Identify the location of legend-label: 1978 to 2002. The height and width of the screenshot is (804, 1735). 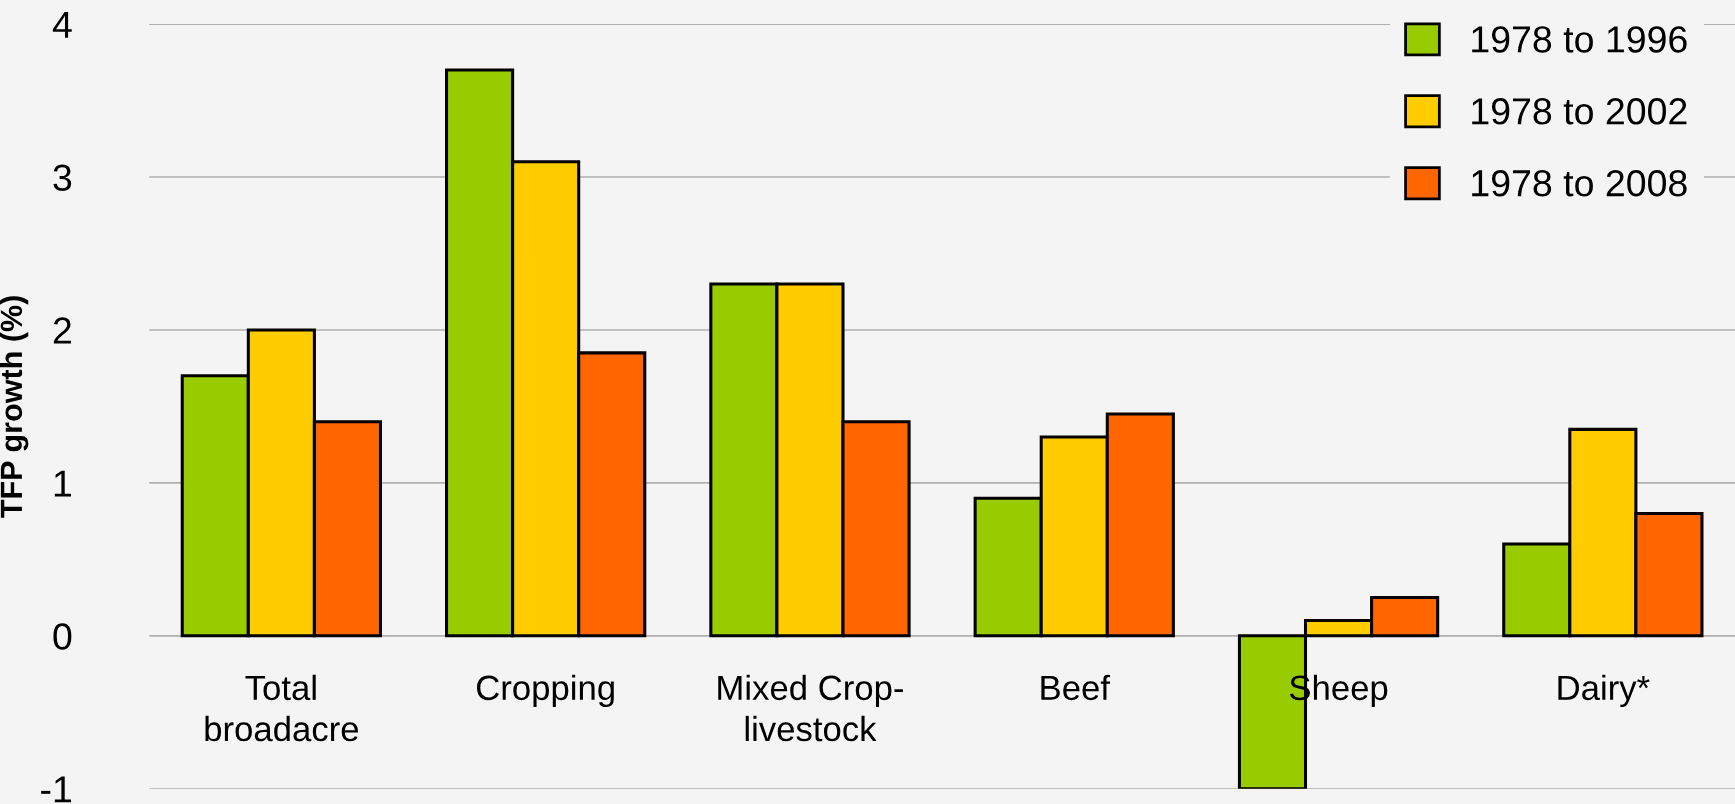
(1579, 111).